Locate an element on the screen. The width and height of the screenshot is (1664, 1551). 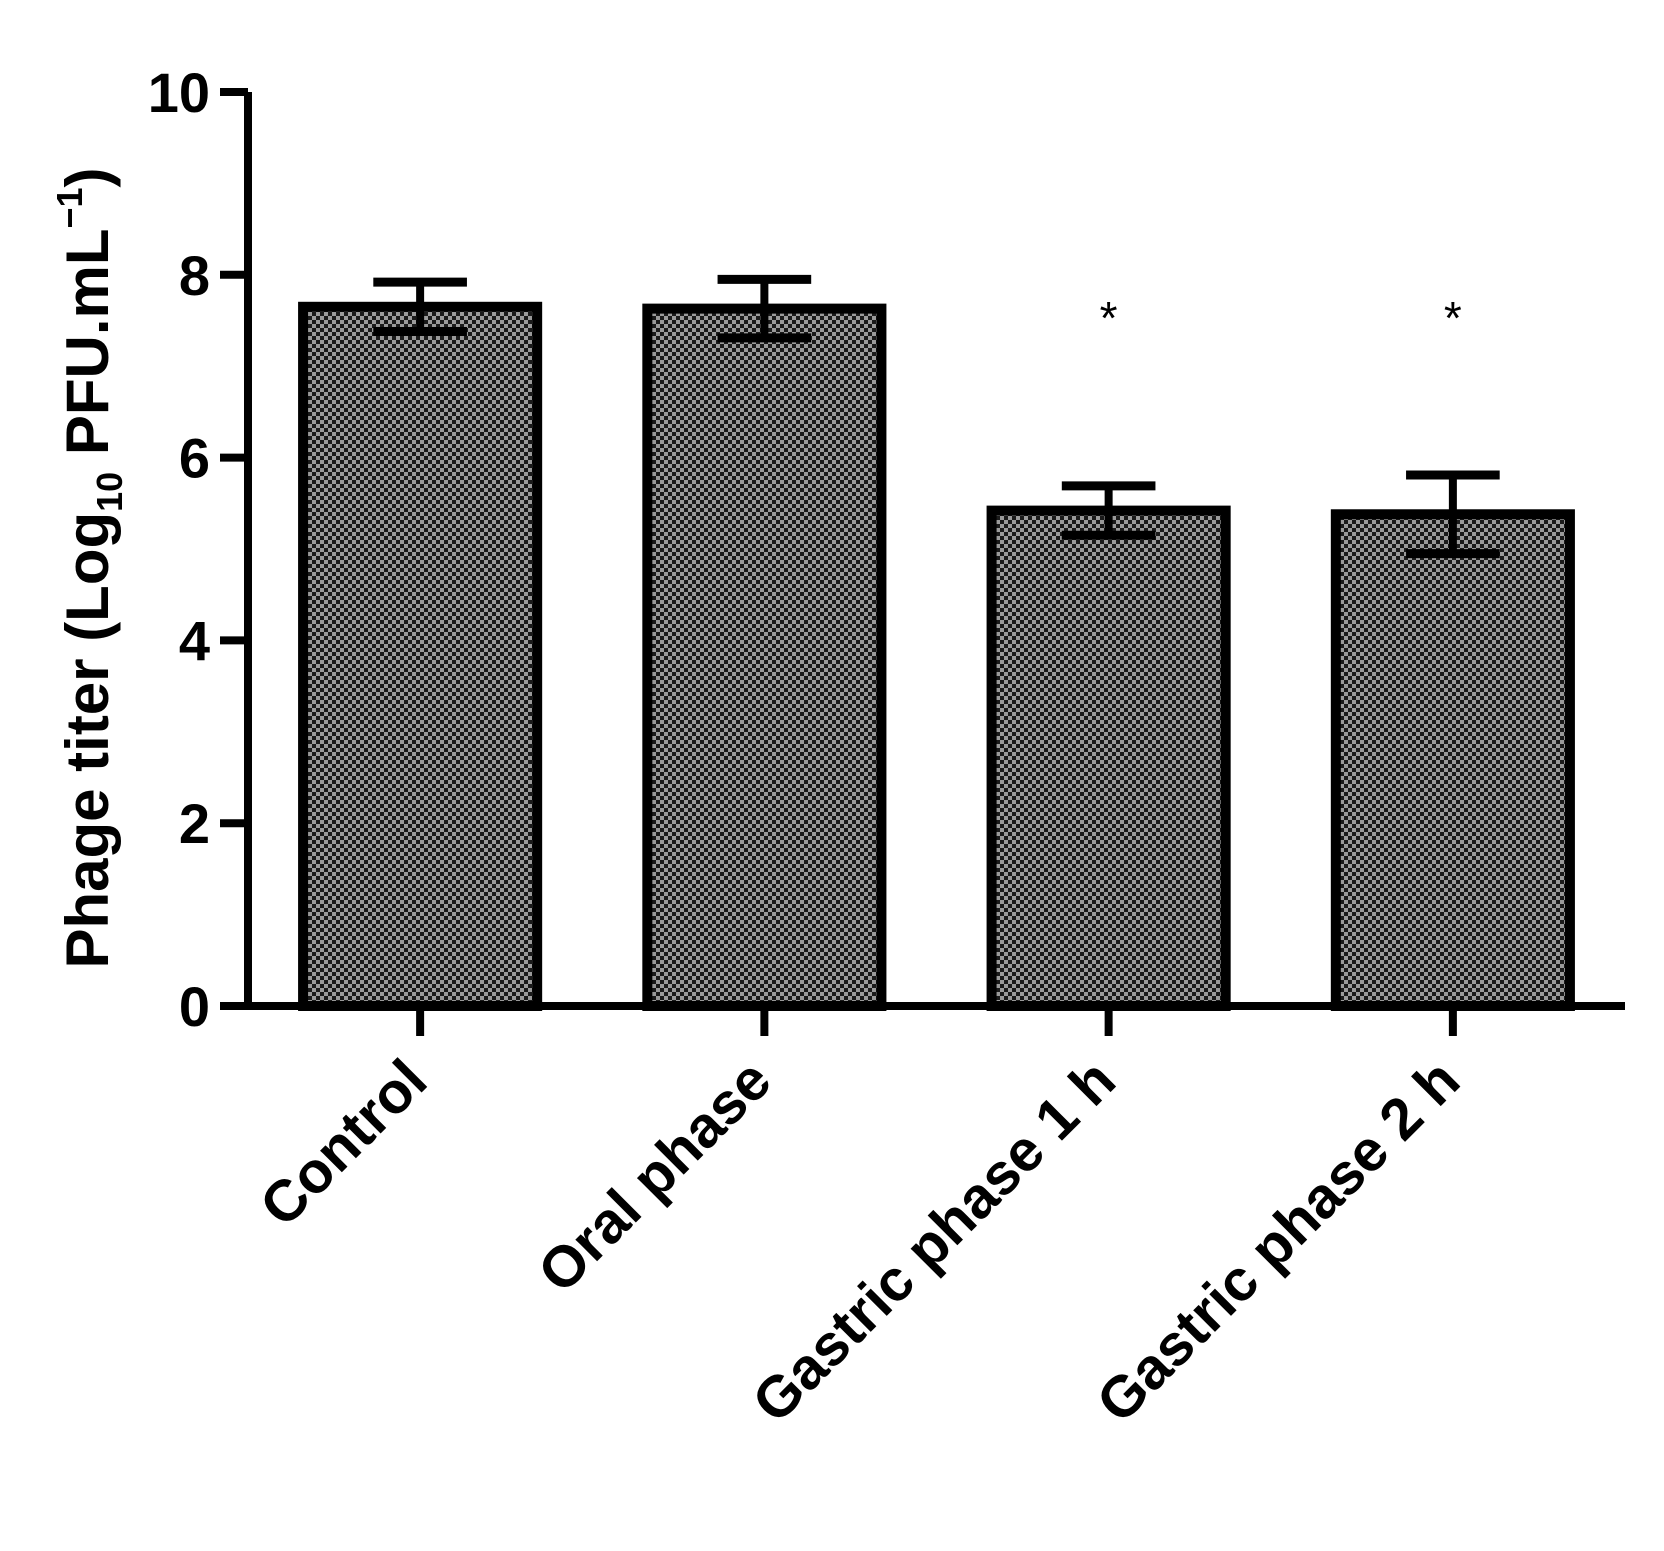
y-tick-label: 2 is located at coordinates (194, 823).